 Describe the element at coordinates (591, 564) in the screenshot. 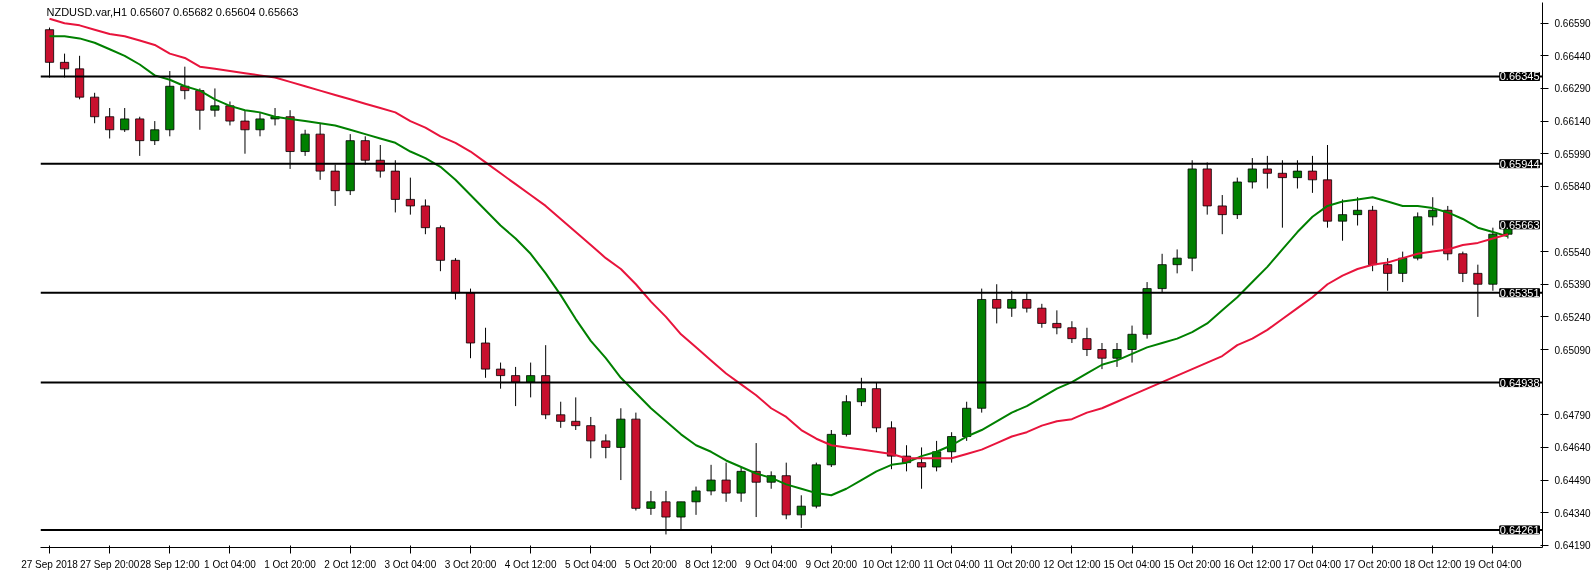

I see `x-tick-label: 5 Oct 04:00` at that location.